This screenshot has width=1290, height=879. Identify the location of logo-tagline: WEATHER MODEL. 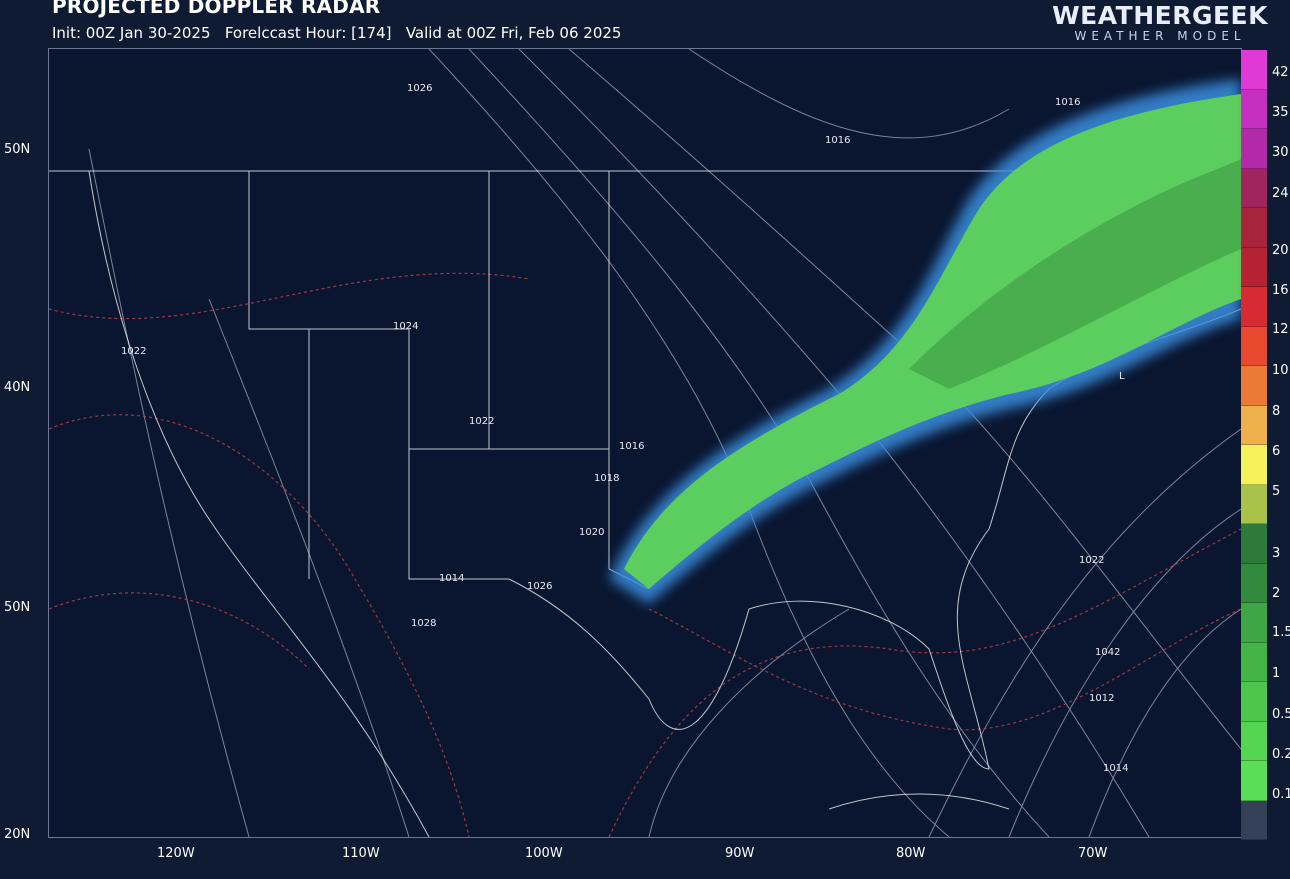
(1160, 36).